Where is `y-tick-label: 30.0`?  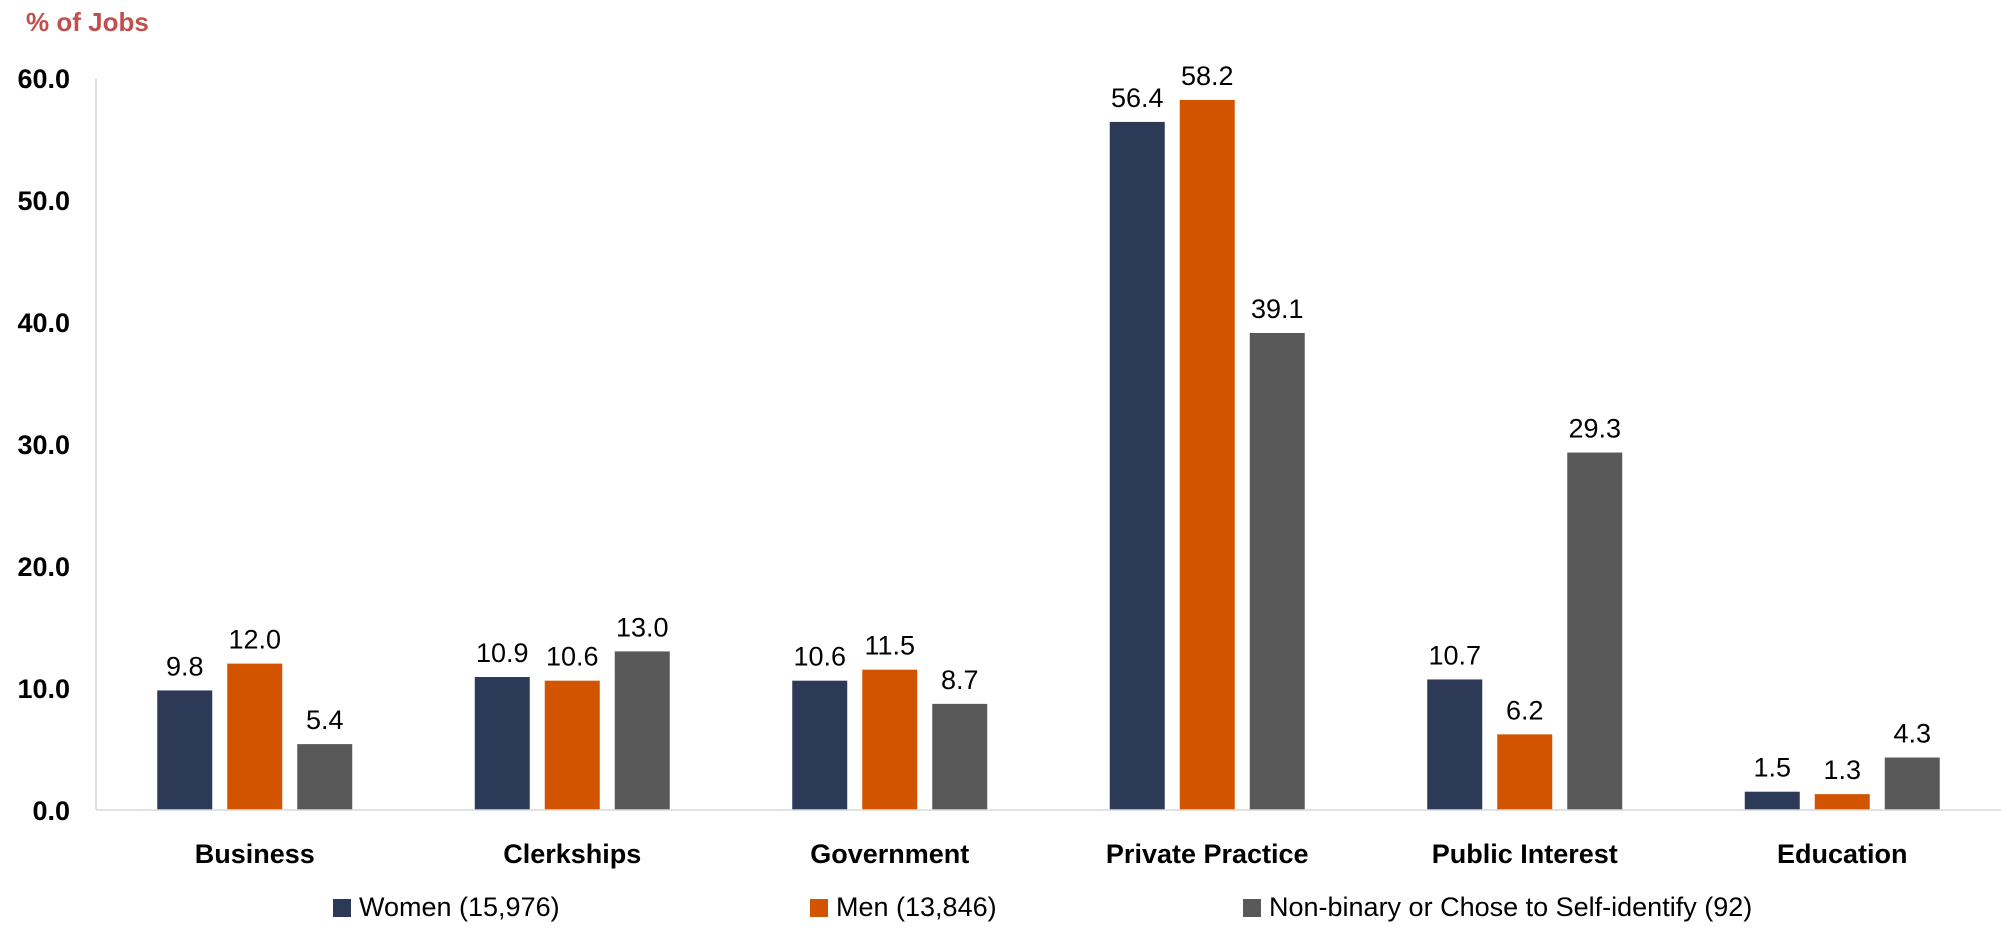
y-tick-label: 30.0 is located at coordinates (43, 445).